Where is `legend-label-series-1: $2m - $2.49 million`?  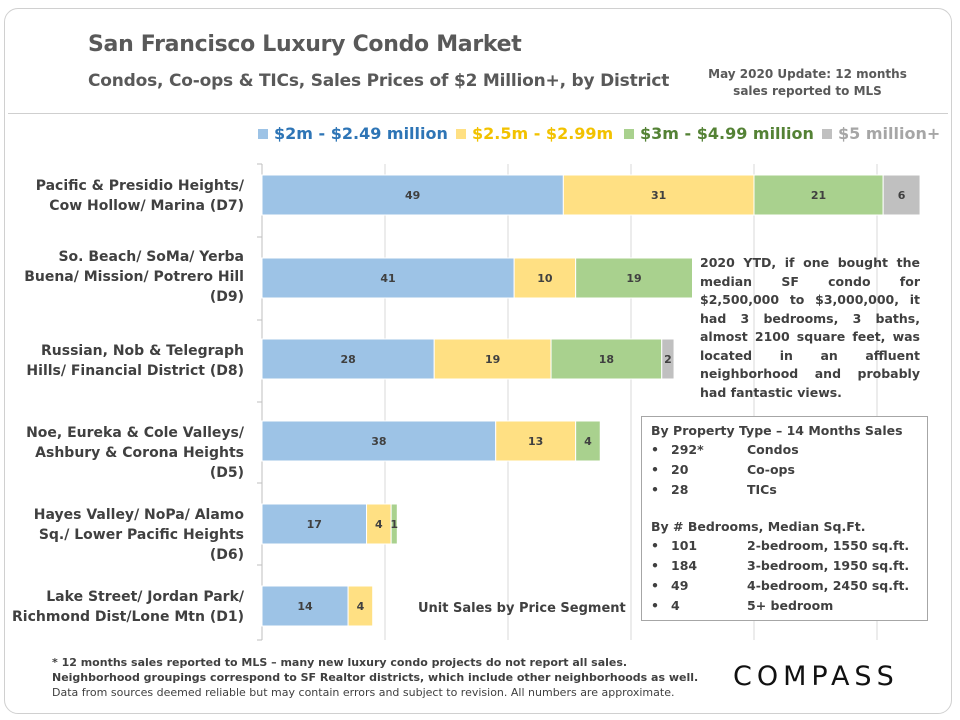 legend-label-series-1: $2m - $2.49 million is located at coordinates (361, 133).